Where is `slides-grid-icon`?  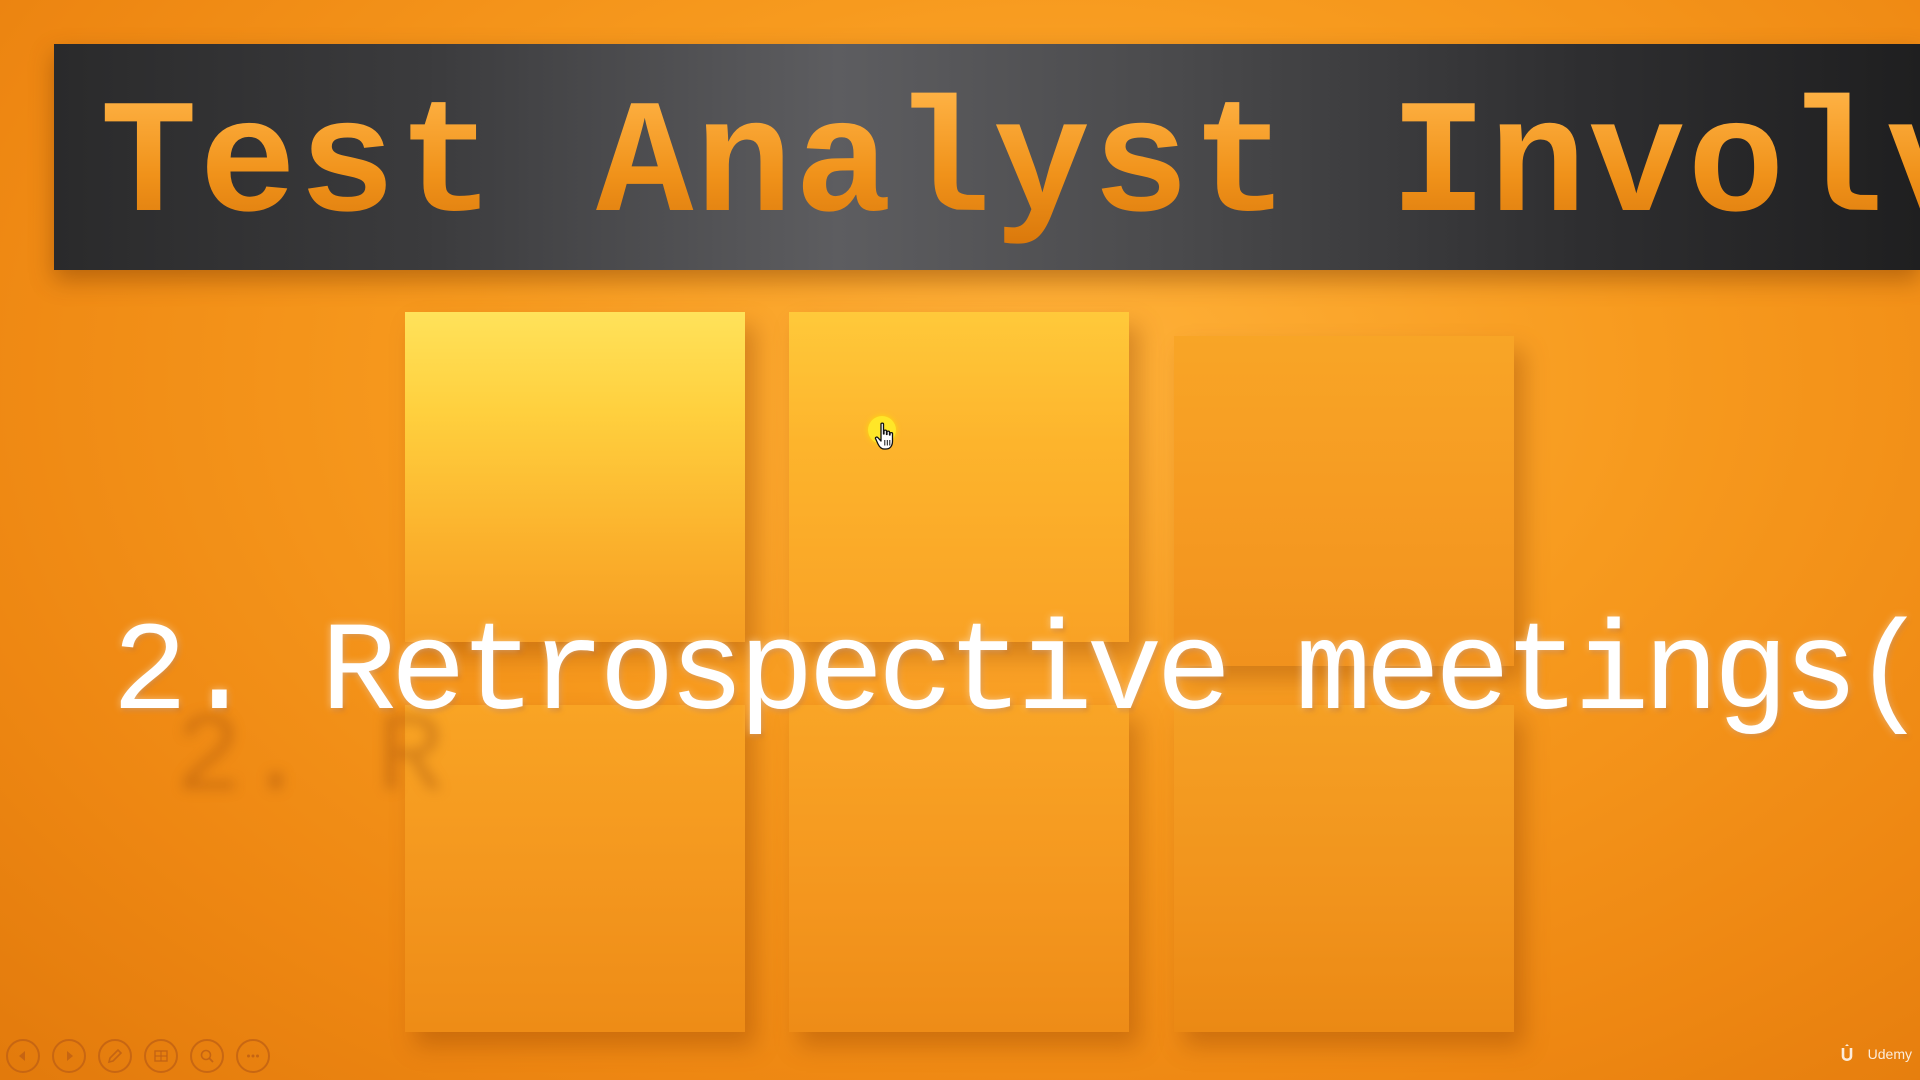 slides-grid-icon is located at coordinates (161, 1056).